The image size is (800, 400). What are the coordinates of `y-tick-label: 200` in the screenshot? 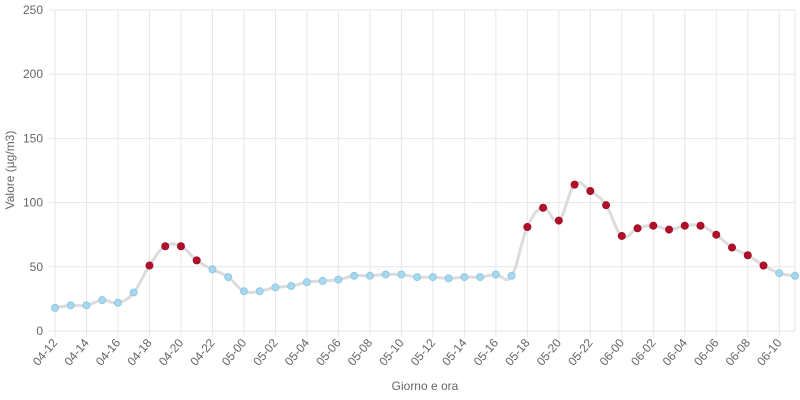 It's located at (33, 74).